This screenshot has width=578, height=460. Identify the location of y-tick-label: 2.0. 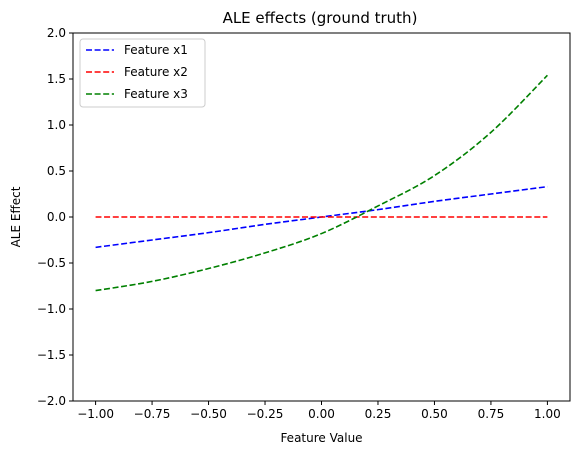
(56, 33).